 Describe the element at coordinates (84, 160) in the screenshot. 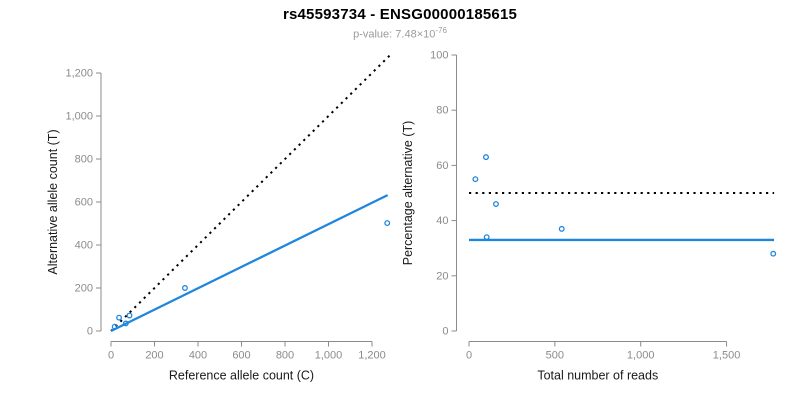

I see `y-tick-label: 800` at that location.